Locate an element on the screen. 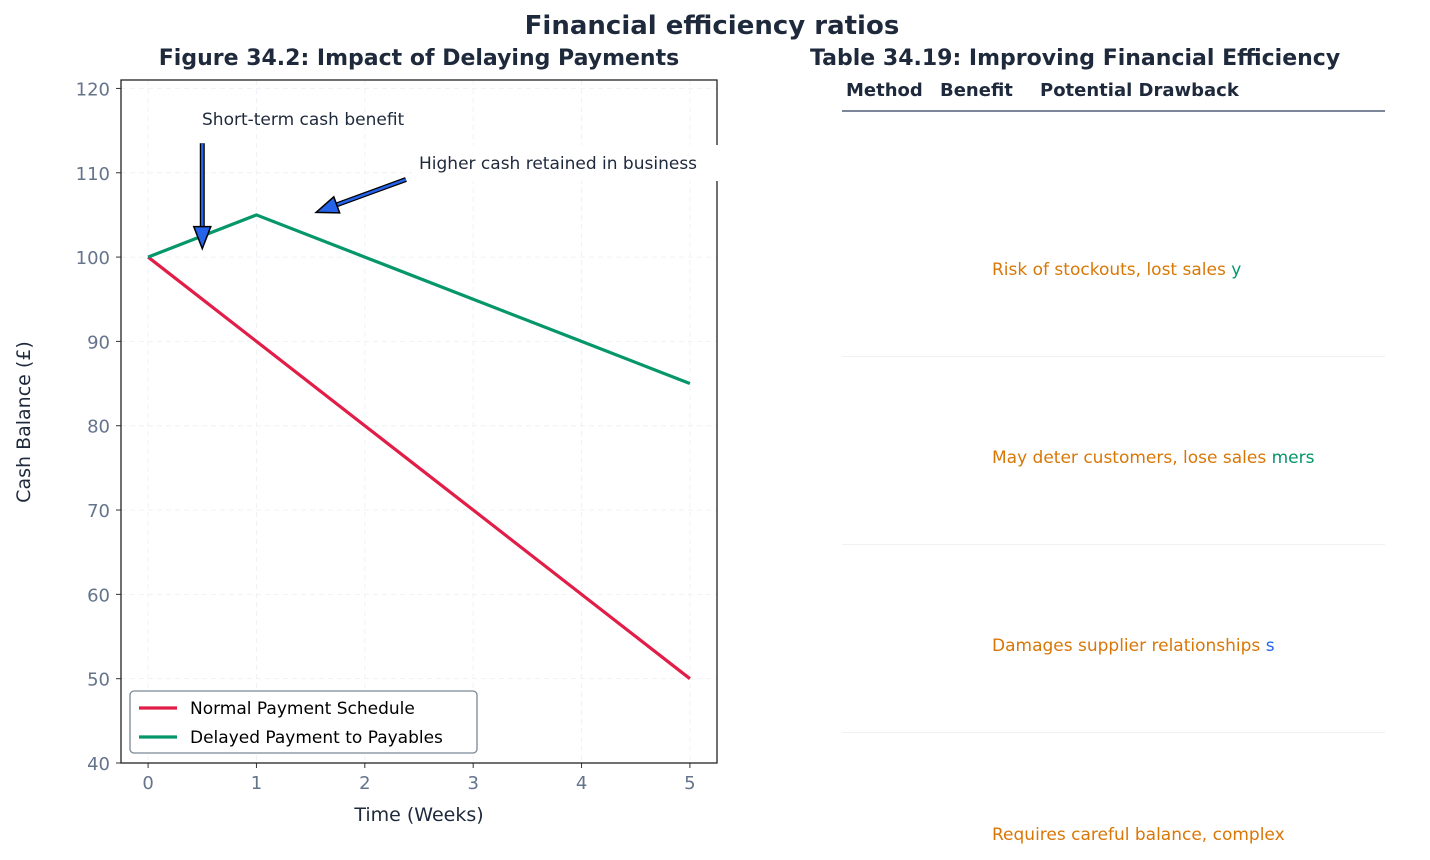  y-tick-label: 80 is located at coordinates (98, 427).